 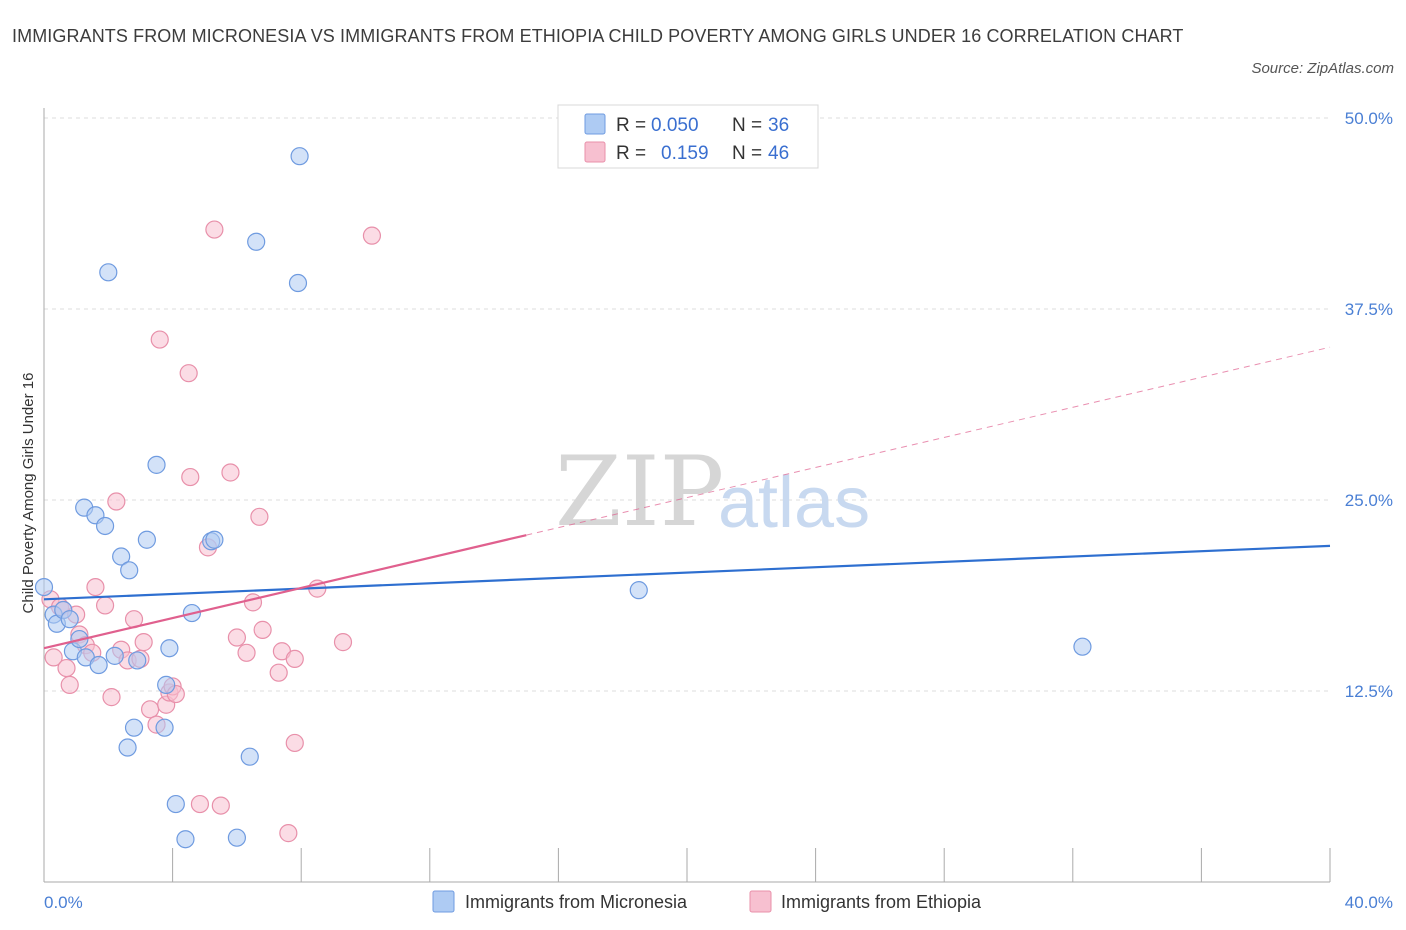 What do you see at coordinates (1322, 68) in the screenshot?
I see `source-label: Source: ZipAtlas.com` at bounding box center [1322, 68].